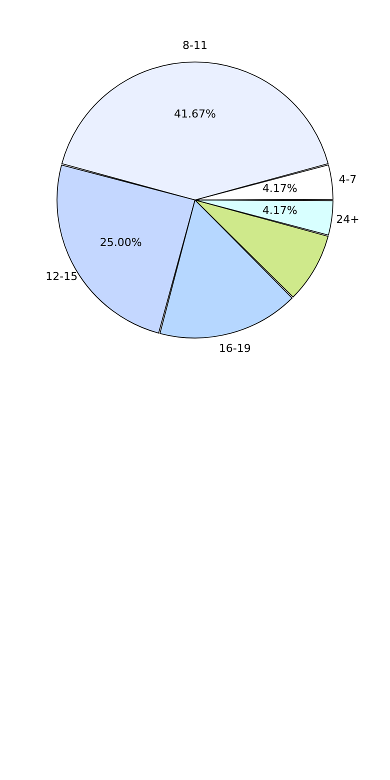 This screenshot has width=390, height=780. What do you see at coordinates (62, 277) in the screenshot?
I see `slice-label: 12-15` at bounding box center [62, 277].